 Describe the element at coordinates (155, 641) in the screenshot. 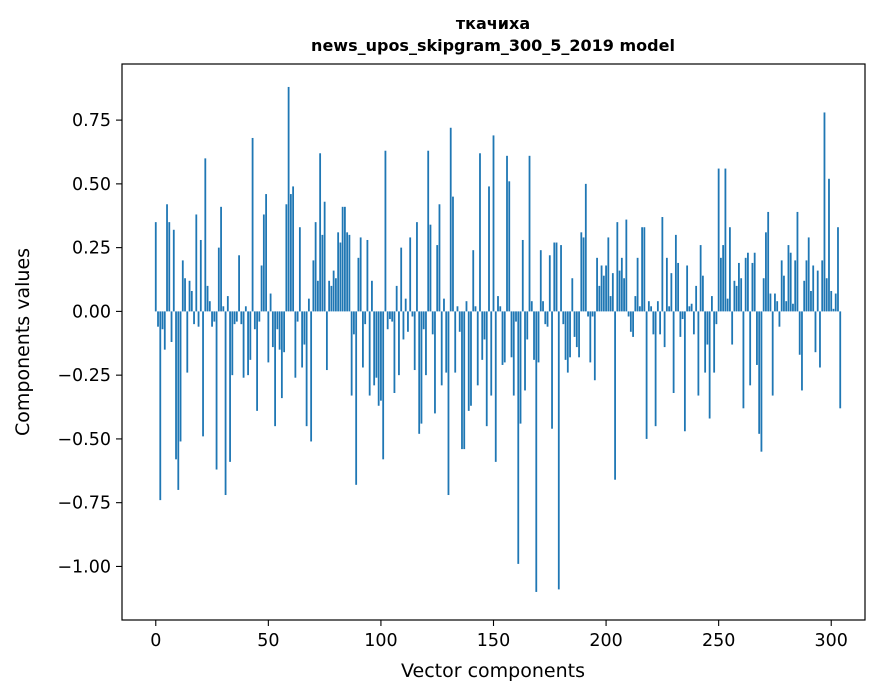

I see `x-tick-label: 0` at that location.